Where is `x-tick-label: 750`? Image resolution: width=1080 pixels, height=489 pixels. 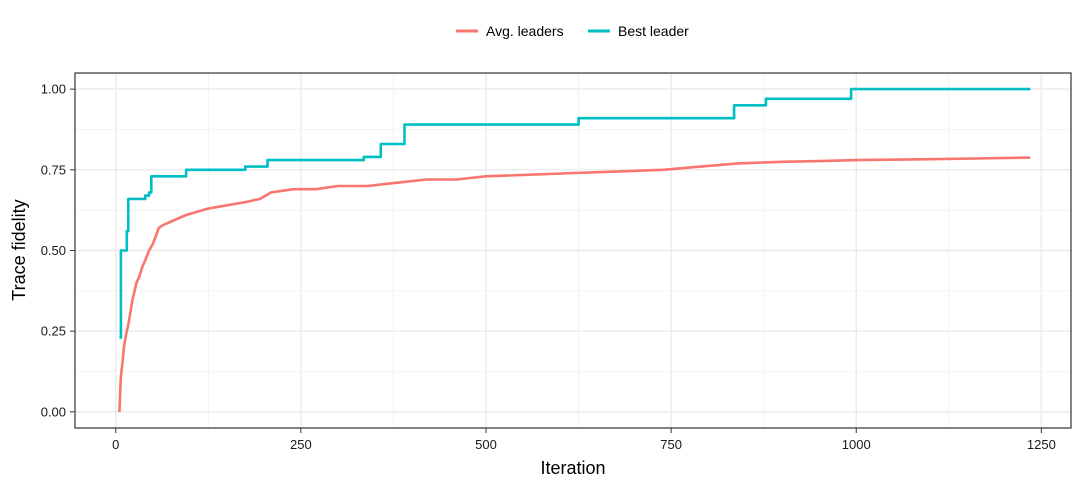 x-tick-label: 750 is located at coordinates (671, 444).